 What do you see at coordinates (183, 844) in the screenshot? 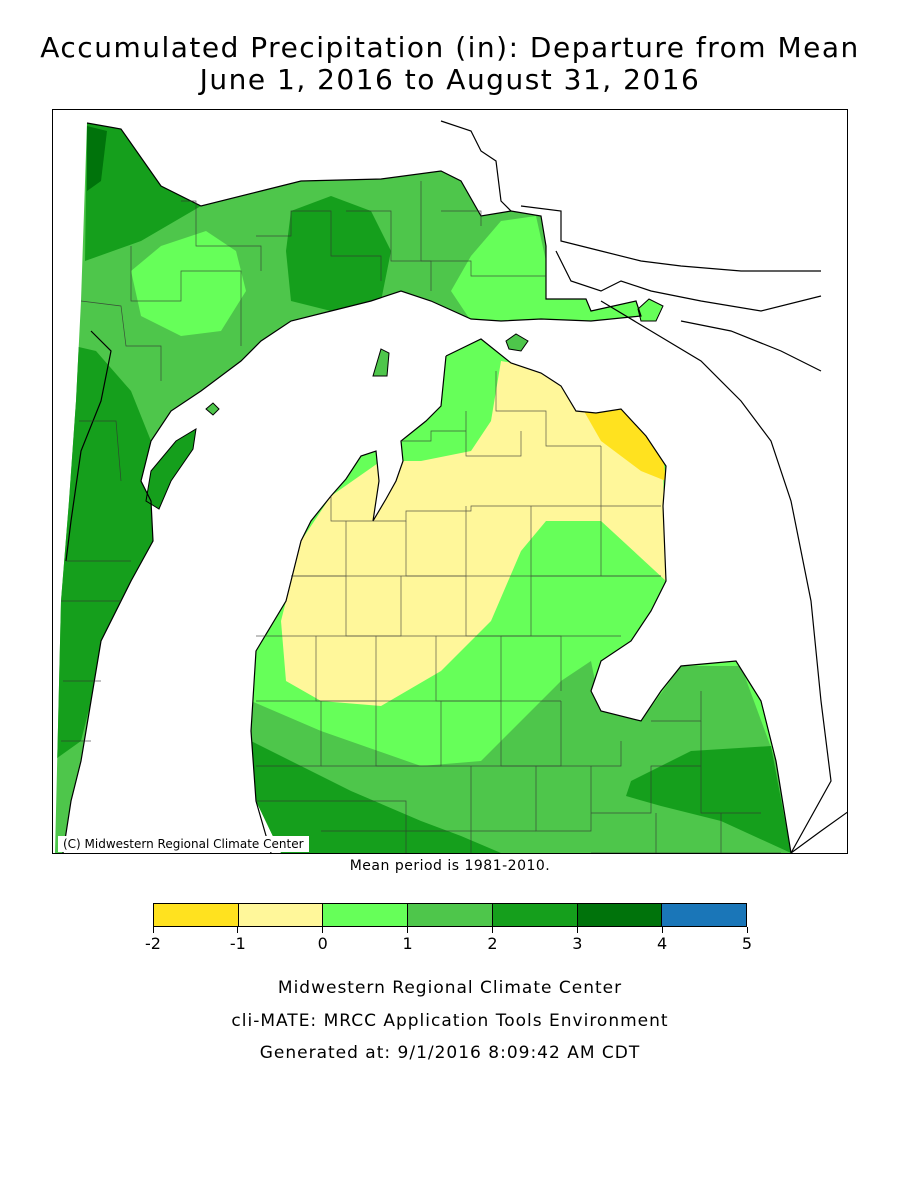
I see `map-copyright: (C) Midwestern Regional Climate Center` at bounding box center [183, 844].